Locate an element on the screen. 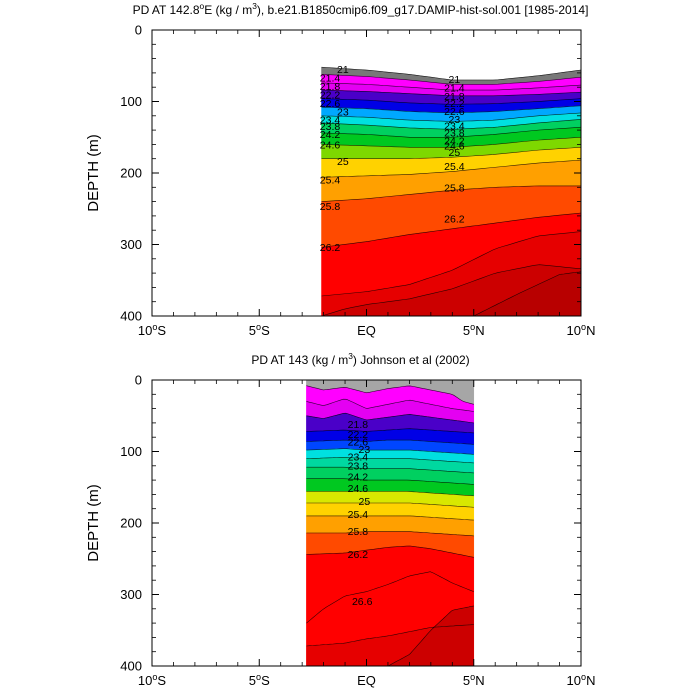 The height and width of the screenshot is (700, 700). contour-label: 21 is located at coordinates (343, 70).